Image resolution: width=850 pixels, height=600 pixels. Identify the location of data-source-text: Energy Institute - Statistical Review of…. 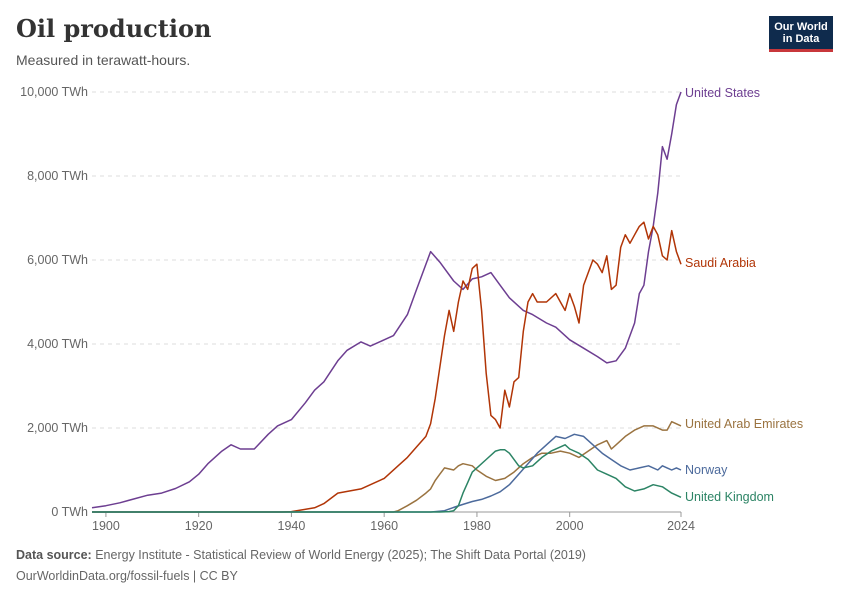
(340, 555).